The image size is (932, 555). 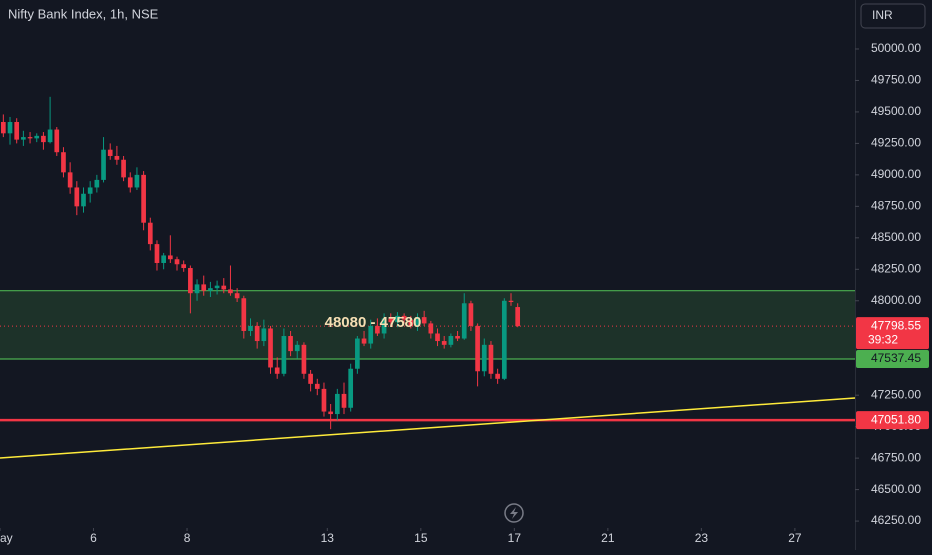 What do you see at coordinates (515, 538) in the screenshot?
I see `x-tick-label: 17` at bounding box center [515, 538].